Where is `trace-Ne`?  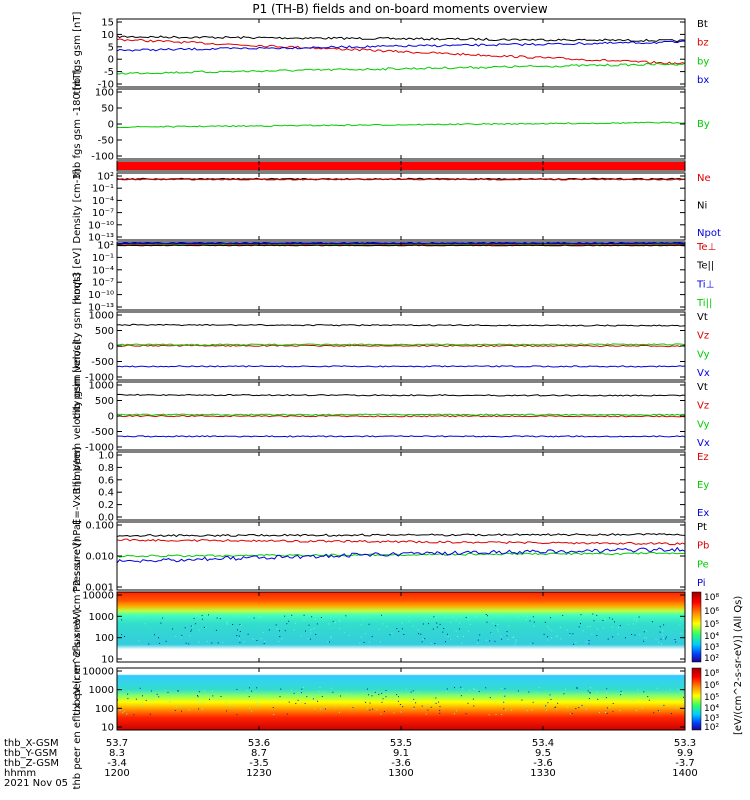 trace-Ne is located at coordinates (401, 179).